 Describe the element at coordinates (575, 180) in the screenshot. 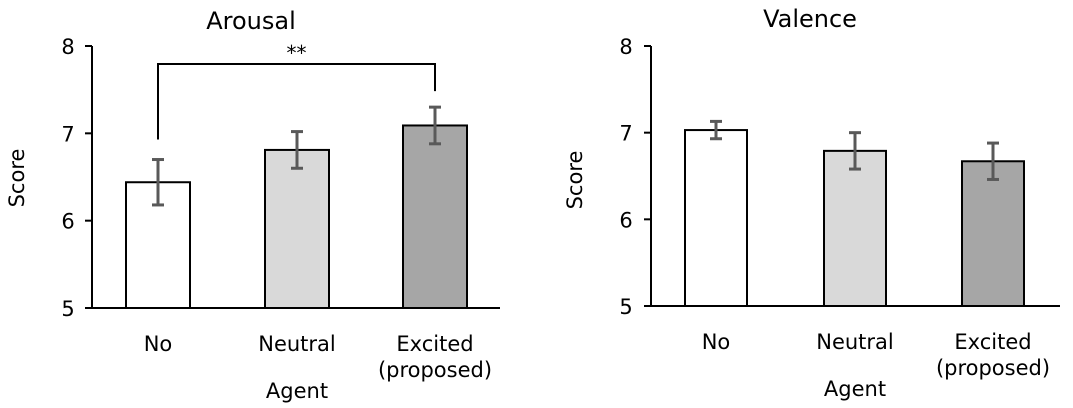

I see `valence-y-axis-label: Score` at that location.